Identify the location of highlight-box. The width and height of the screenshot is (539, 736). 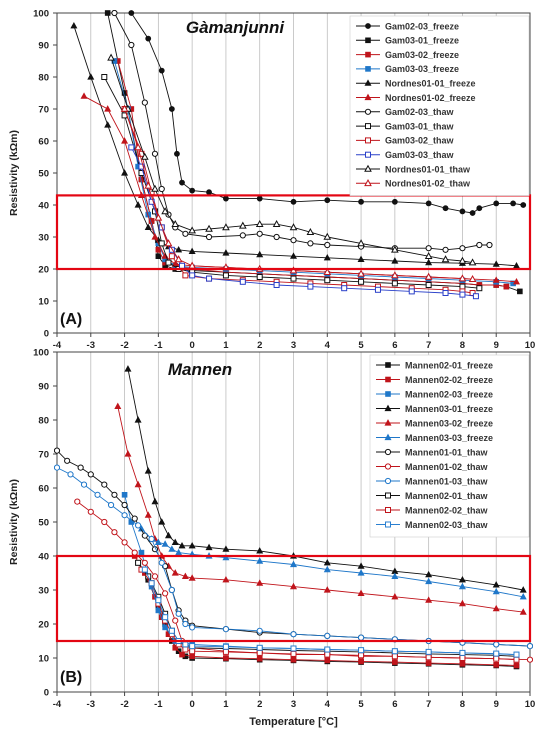
(293, 232).